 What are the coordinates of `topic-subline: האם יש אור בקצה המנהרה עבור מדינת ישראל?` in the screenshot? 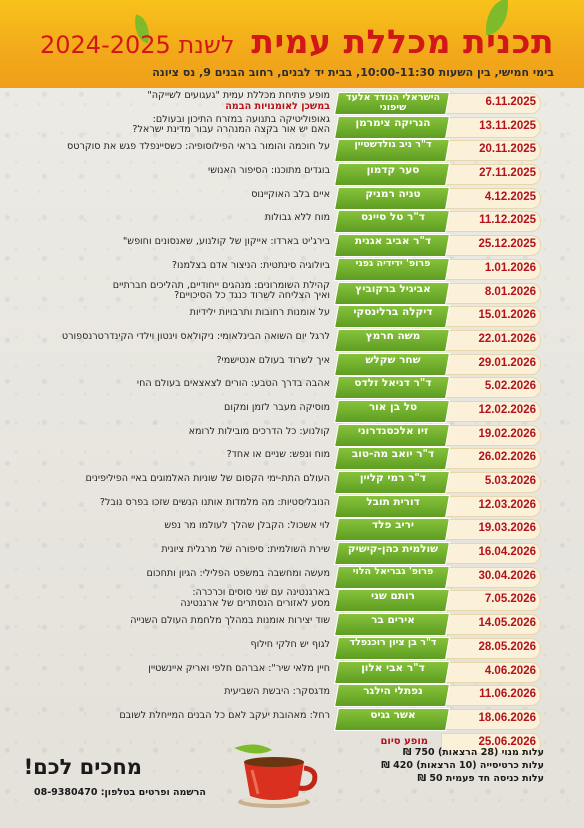 It's located at (231, 130).